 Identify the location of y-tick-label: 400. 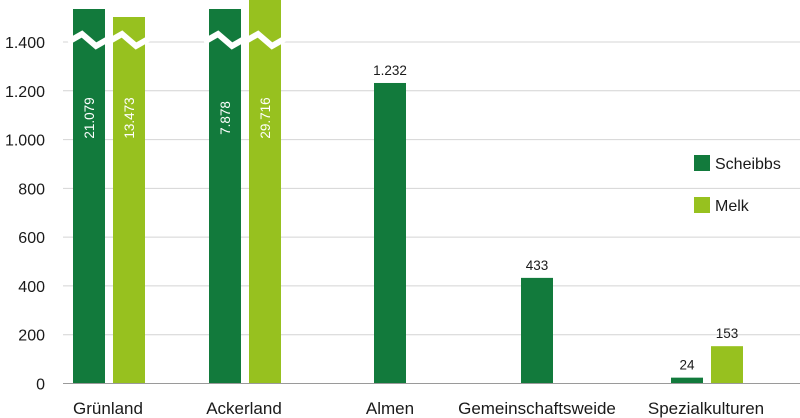
(31, 287).